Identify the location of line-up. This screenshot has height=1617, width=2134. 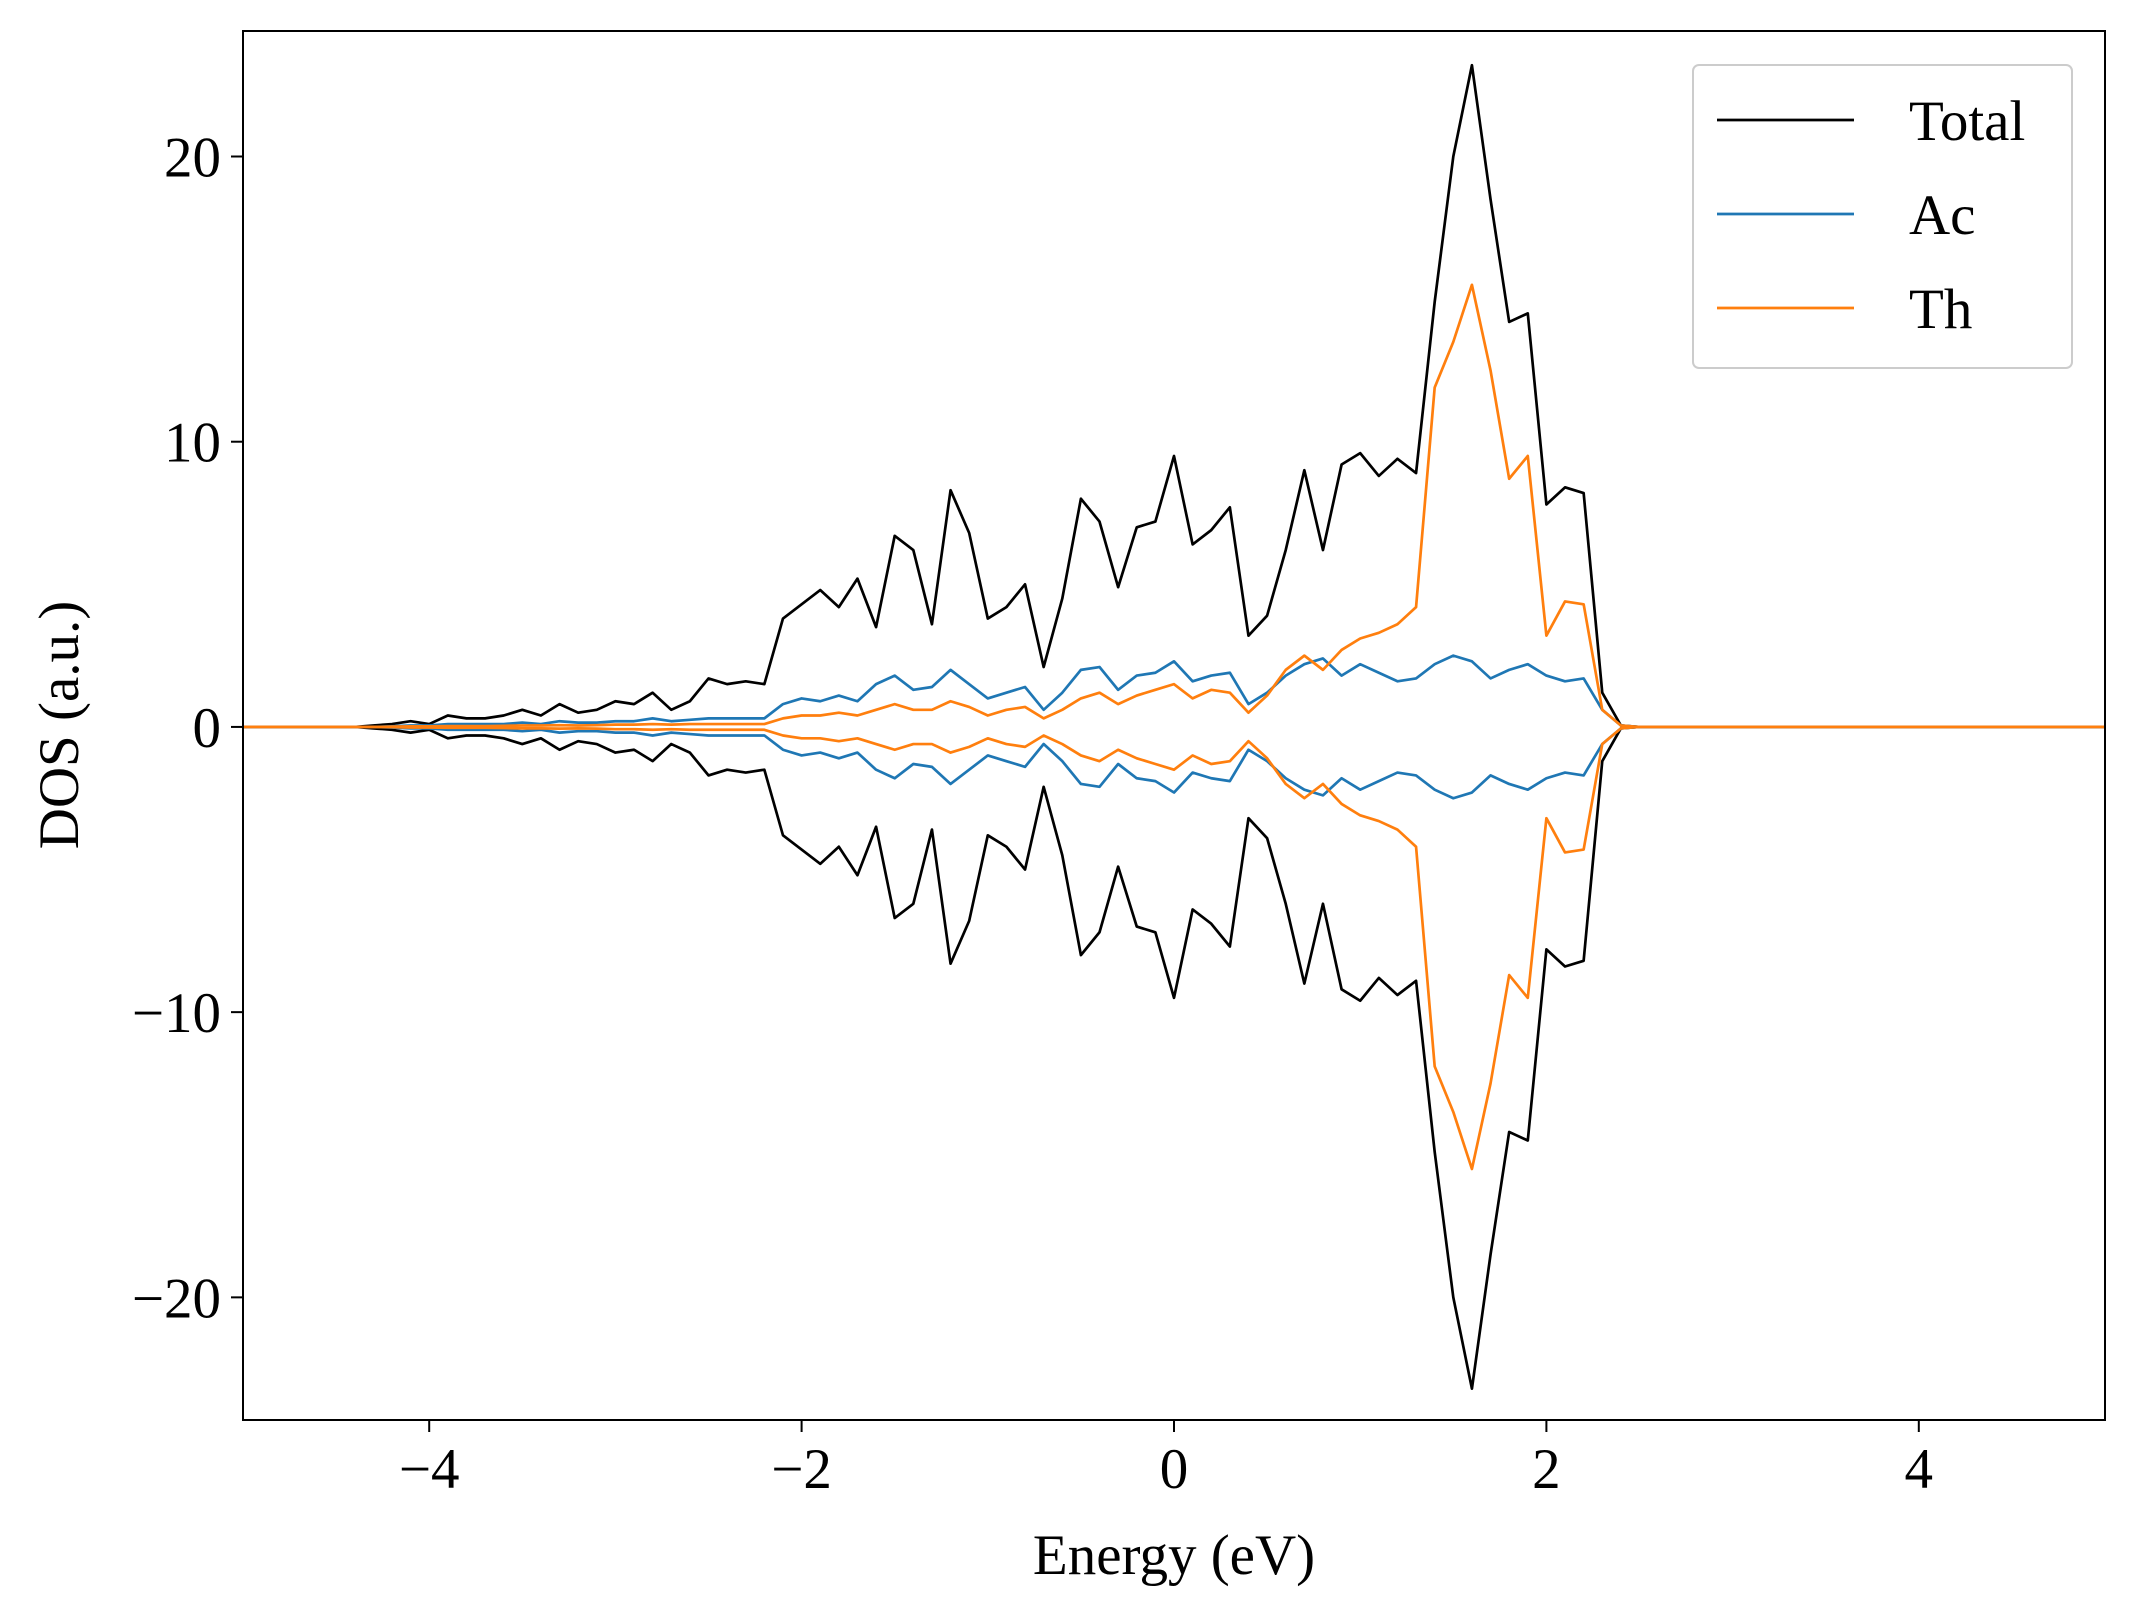
(1174, 691).